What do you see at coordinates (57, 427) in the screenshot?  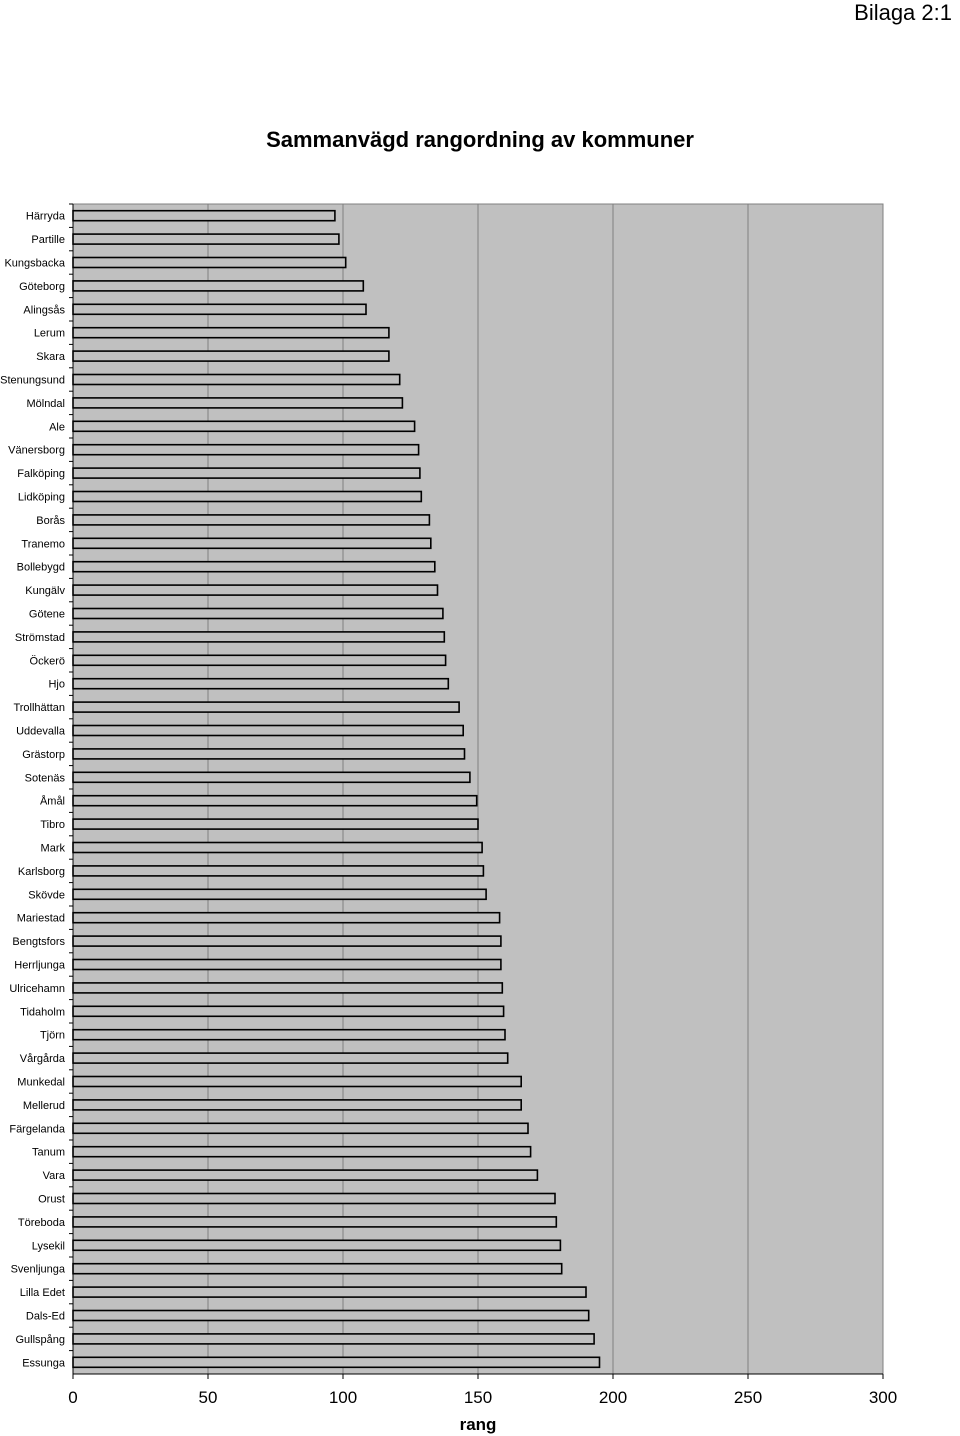 I see `category-label: Ale` at bounding box center [57, 427].